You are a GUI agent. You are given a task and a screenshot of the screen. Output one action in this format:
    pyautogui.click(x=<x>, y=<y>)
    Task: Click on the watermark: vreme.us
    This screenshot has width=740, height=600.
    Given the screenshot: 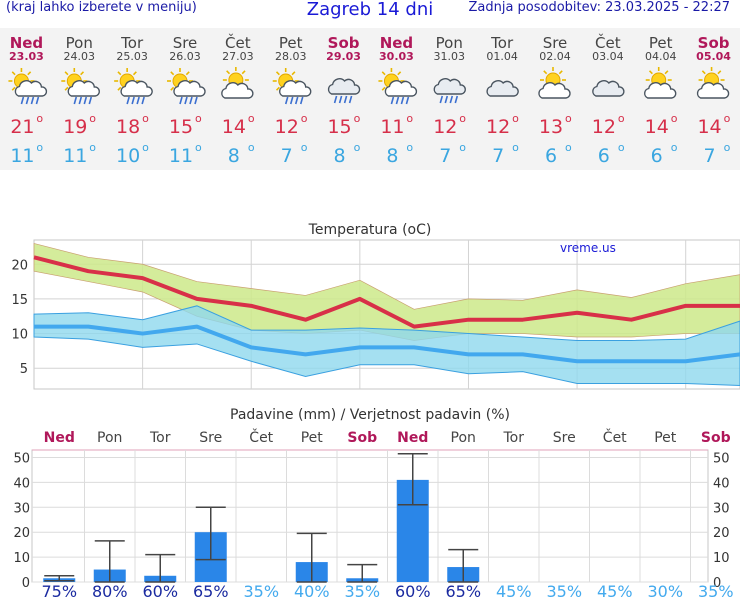 What is the action you would take?
    pyautogui.click(x=588, y=248)
    